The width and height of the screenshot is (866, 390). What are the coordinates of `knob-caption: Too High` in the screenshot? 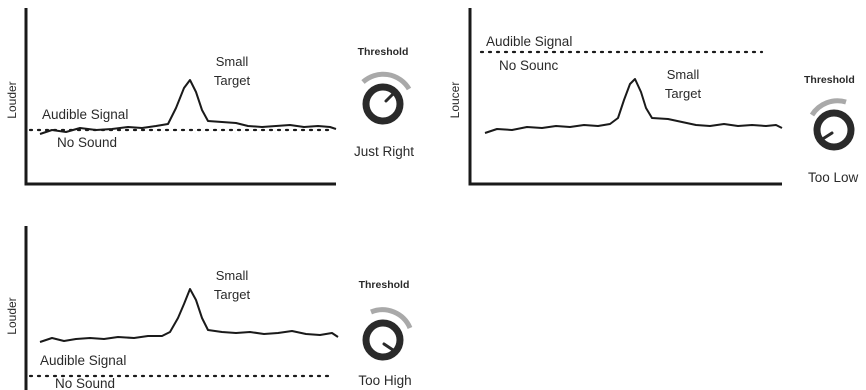 It's located at (384, 380).